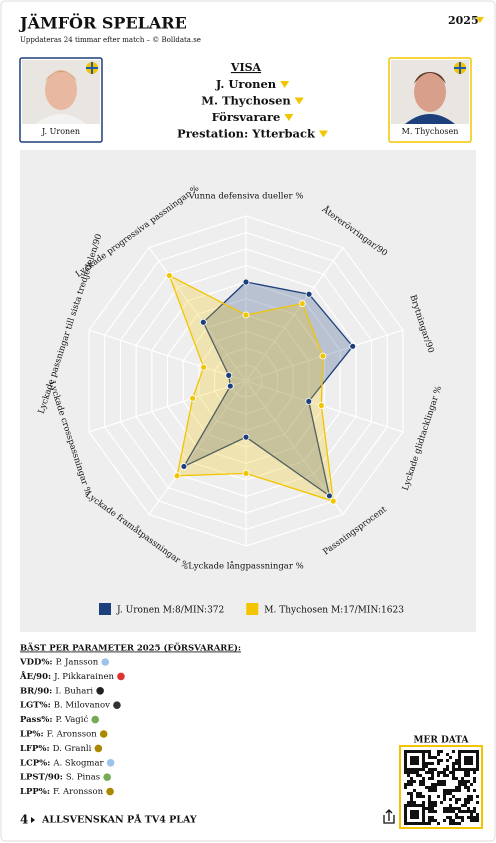 This screenshot has width=496, height=843. I want to click on axis-label: Lyckade långpassningar %, so click(245, 566).